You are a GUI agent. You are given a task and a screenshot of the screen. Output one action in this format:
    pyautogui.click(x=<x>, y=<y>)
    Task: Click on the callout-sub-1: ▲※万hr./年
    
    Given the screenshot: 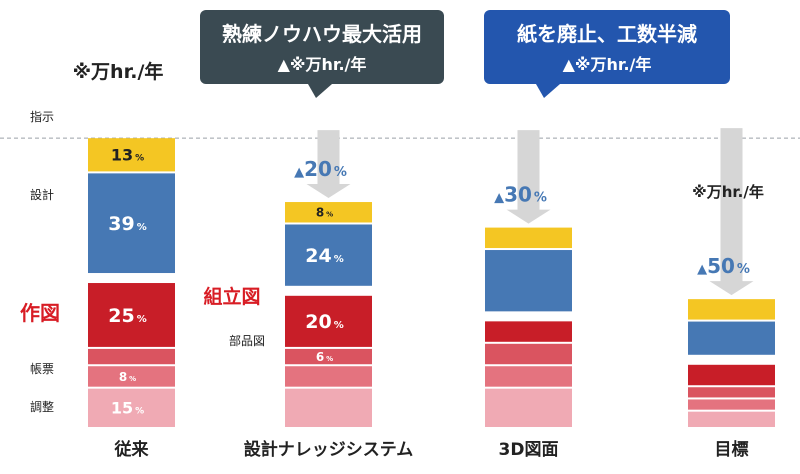 What is the action you would take?
    pyautogui.click(x=607, y=64)
    